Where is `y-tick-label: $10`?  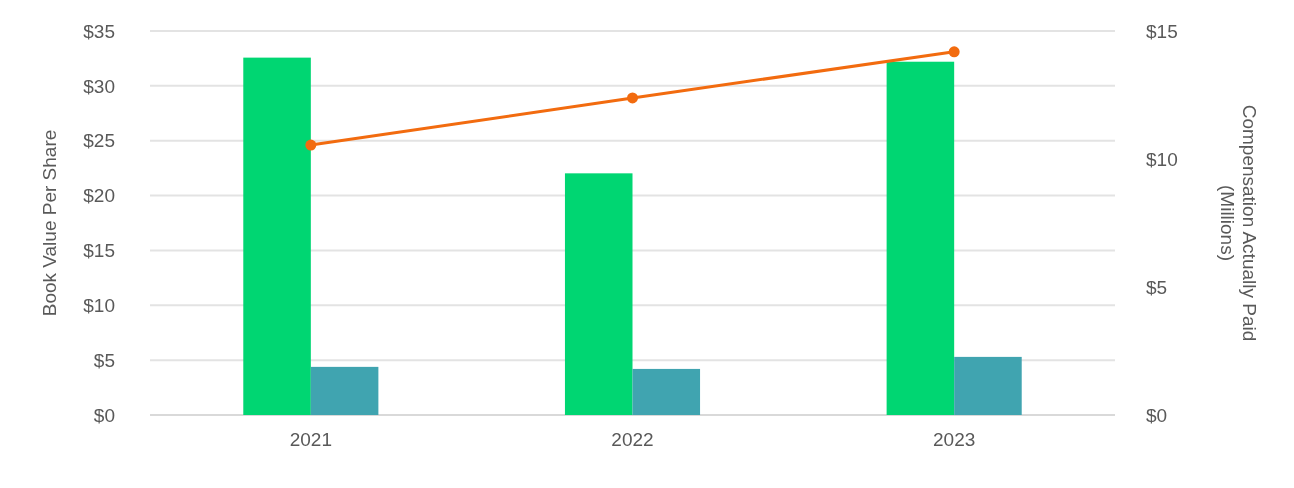
y-tick-label: $10 is located at coordinates (99, 305).